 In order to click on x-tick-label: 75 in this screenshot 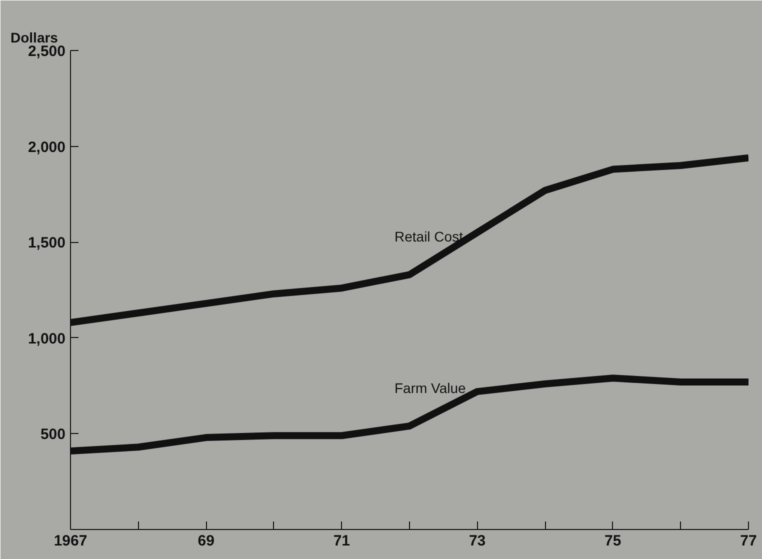, I will do `click(613, 541)`.